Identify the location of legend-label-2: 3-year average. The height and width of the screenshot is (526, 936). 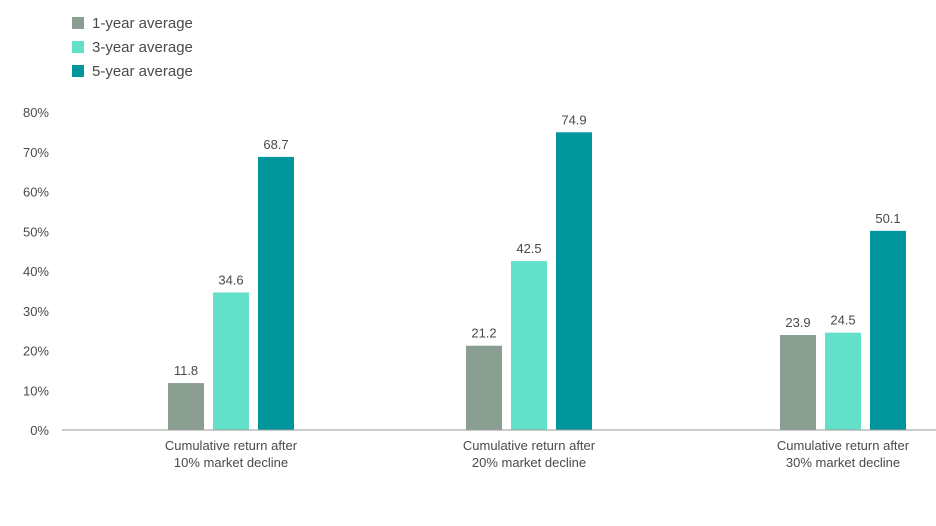
(142, 47).